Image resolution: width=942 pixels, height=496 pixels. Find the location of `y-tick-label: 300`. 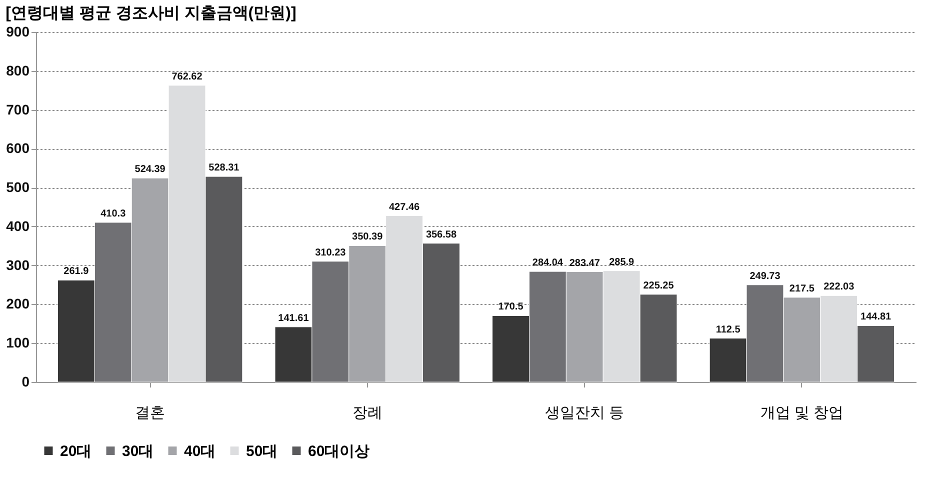

y-tick-label: 300 is located at coordinates (18, 264).